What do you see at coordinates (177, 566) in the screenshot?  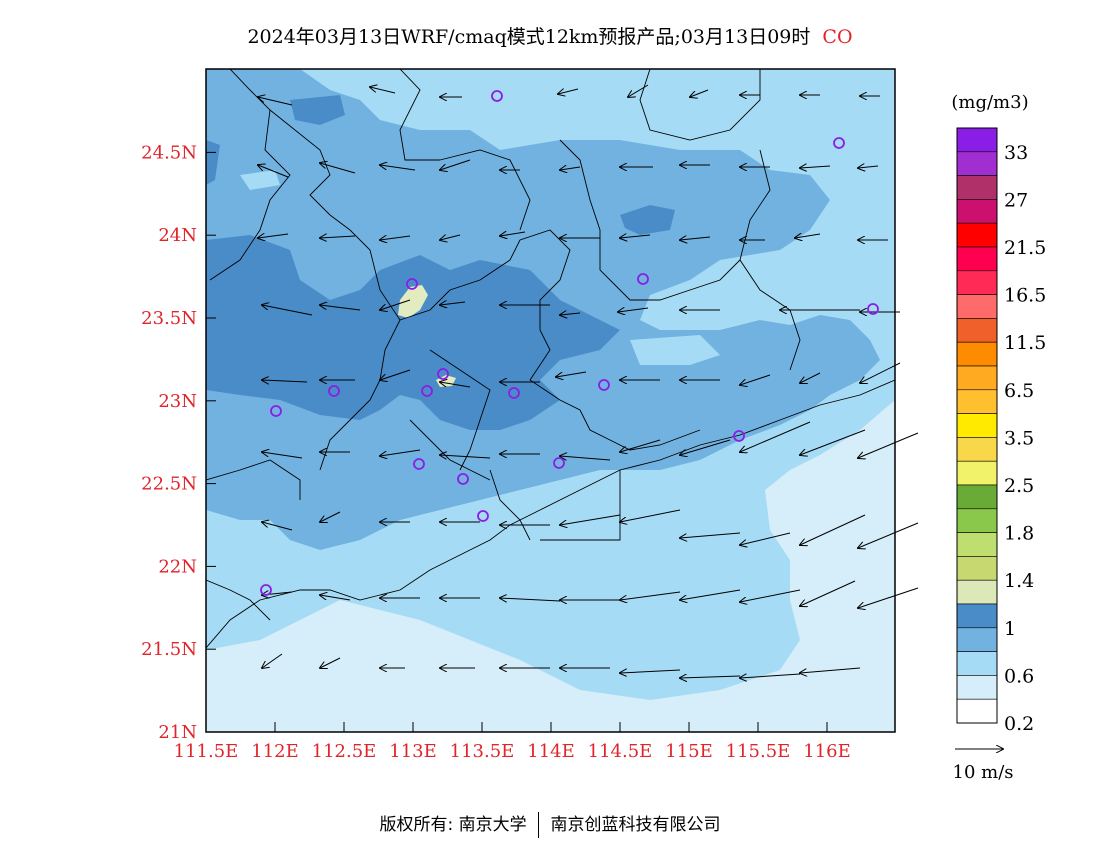 I see `lat-label: 22N` at bounding box center [177, 566].